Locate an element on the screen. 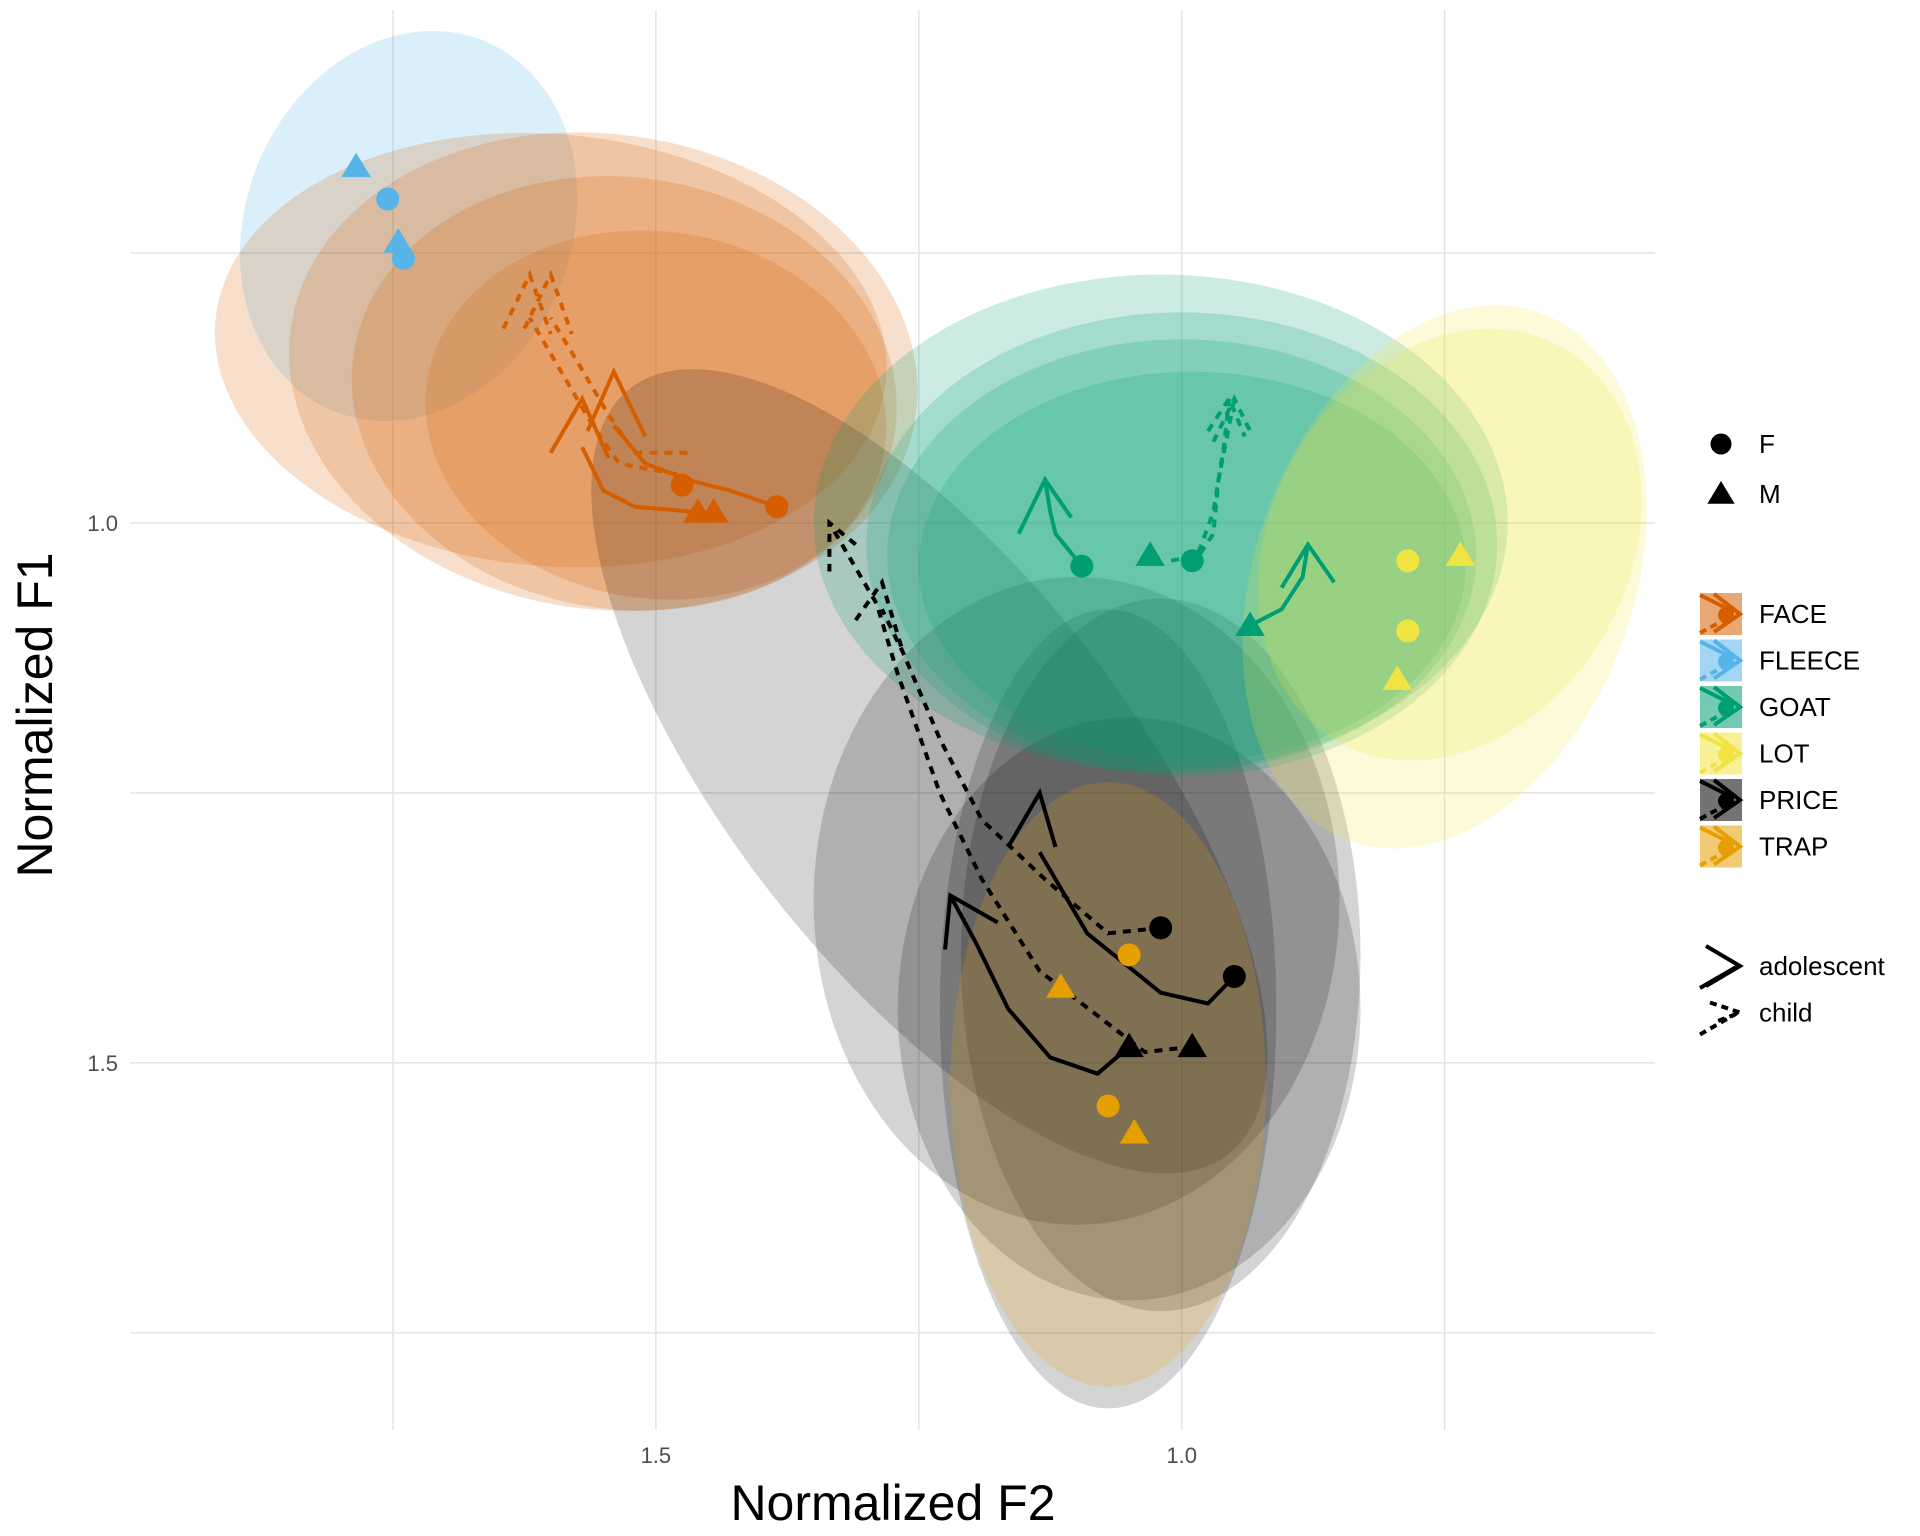 The width and height of the screenshot is (1920, 1536). trajectory-face-adolescent is located at coordinates (639, 480).